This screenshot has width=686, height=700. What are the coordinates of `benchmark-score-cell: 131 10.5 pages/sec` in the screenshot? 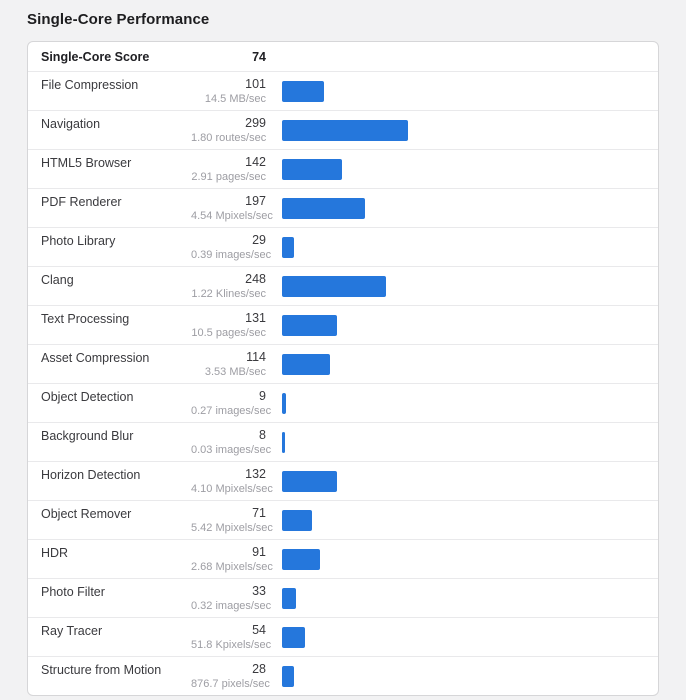 It's located at (228, 325).